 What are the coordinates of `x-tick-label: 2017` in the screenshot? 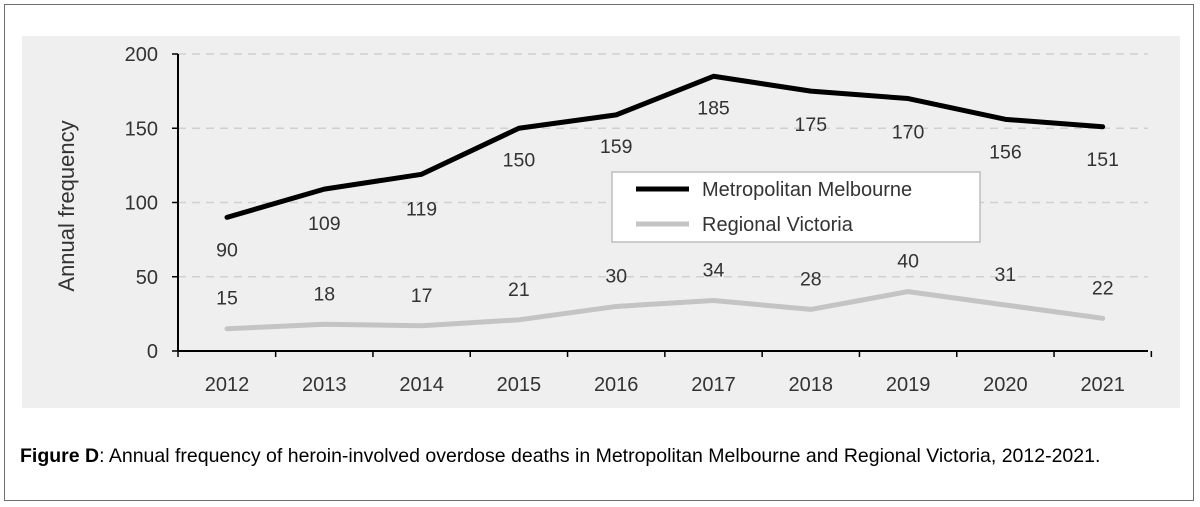 It's located at (713, 385).